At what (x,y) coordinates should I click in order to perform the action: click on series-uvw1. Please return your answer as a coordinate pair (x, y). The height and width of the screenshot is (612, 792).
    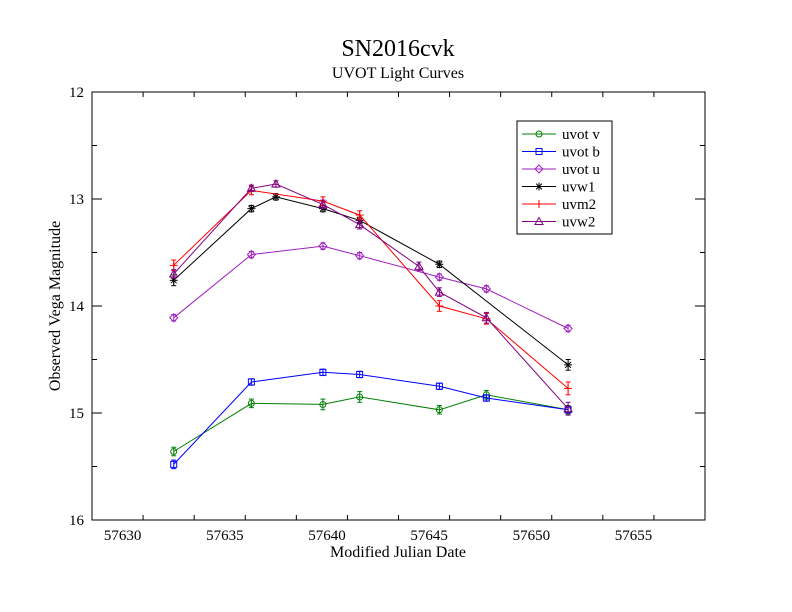
    Looking at the image, I should click on (371, 281).